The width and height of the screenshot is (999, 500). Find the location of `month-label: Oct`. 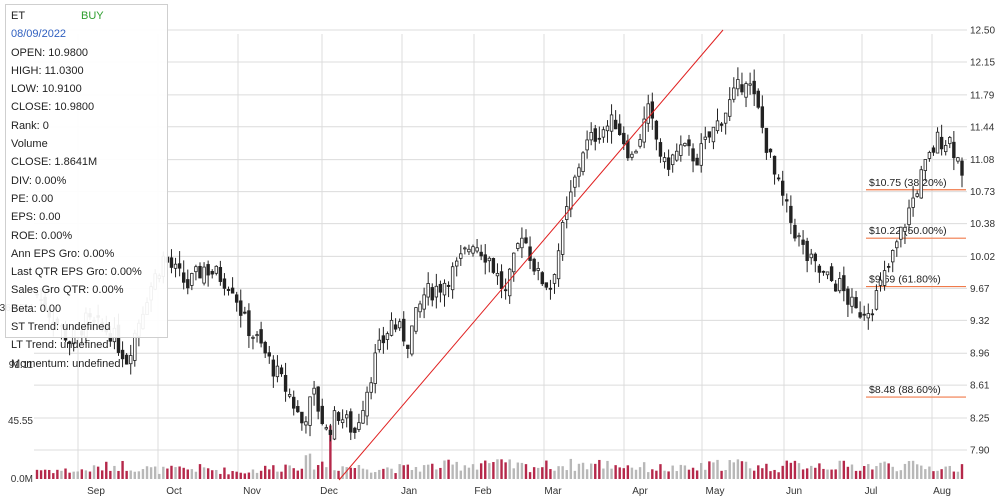

month-label: Oct is located at coordinates (174, 491).